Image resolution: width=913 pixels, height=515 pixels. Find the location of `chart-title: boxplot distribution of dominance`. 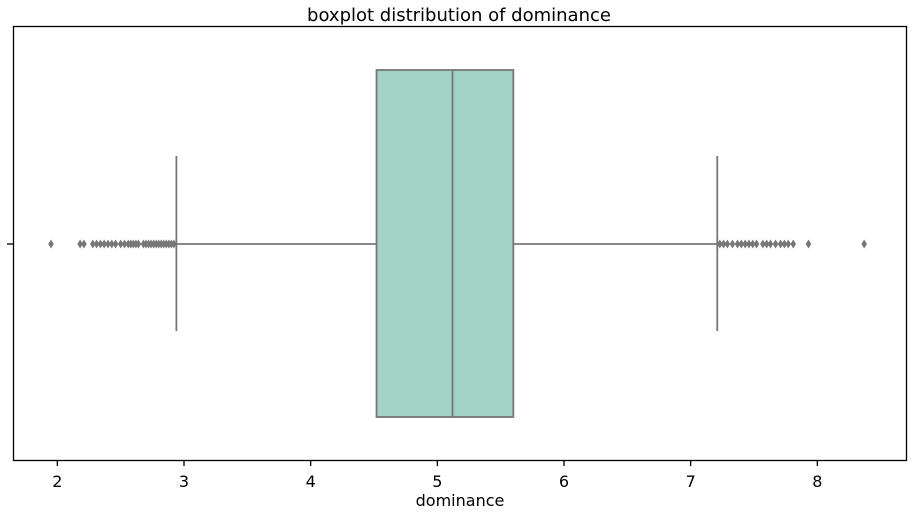

chart-title: boxplot distribution of dominance is located at coordinates (459, 15).